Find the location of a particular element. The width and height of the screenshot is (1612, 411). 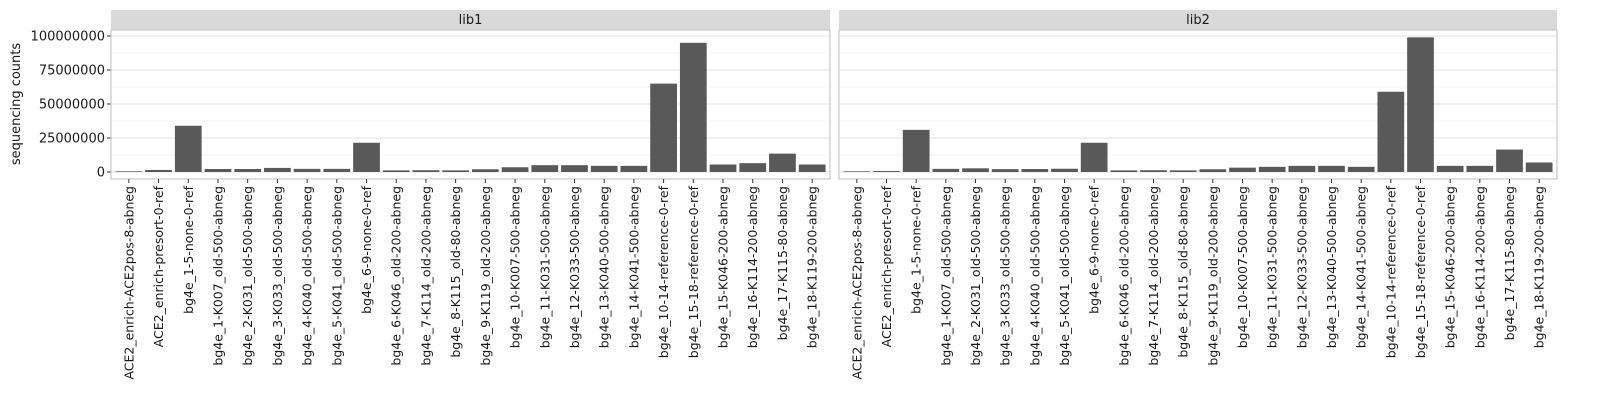

facet-strip-label: lib2 is located at coordinates (1198, 20).